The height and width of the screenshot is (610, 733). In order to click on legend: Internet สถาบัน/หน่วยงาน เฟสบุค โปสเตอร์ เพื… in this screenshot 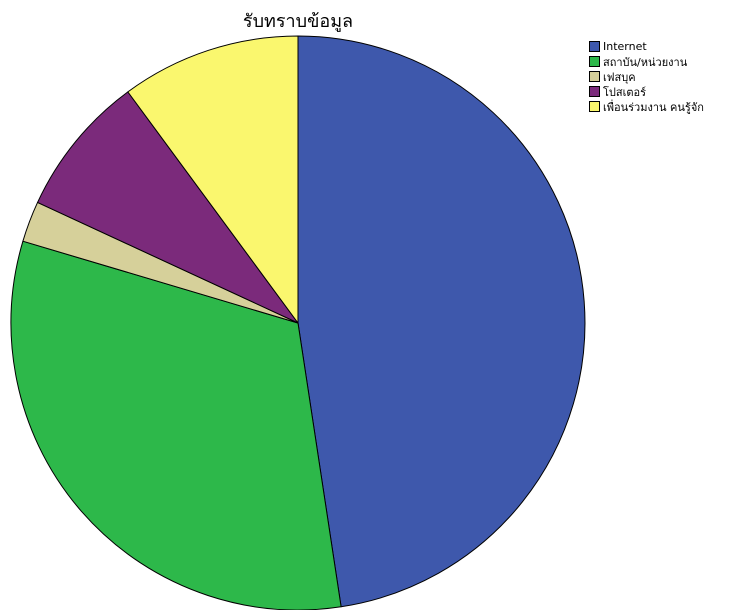, I will do `click(646, 76)`.